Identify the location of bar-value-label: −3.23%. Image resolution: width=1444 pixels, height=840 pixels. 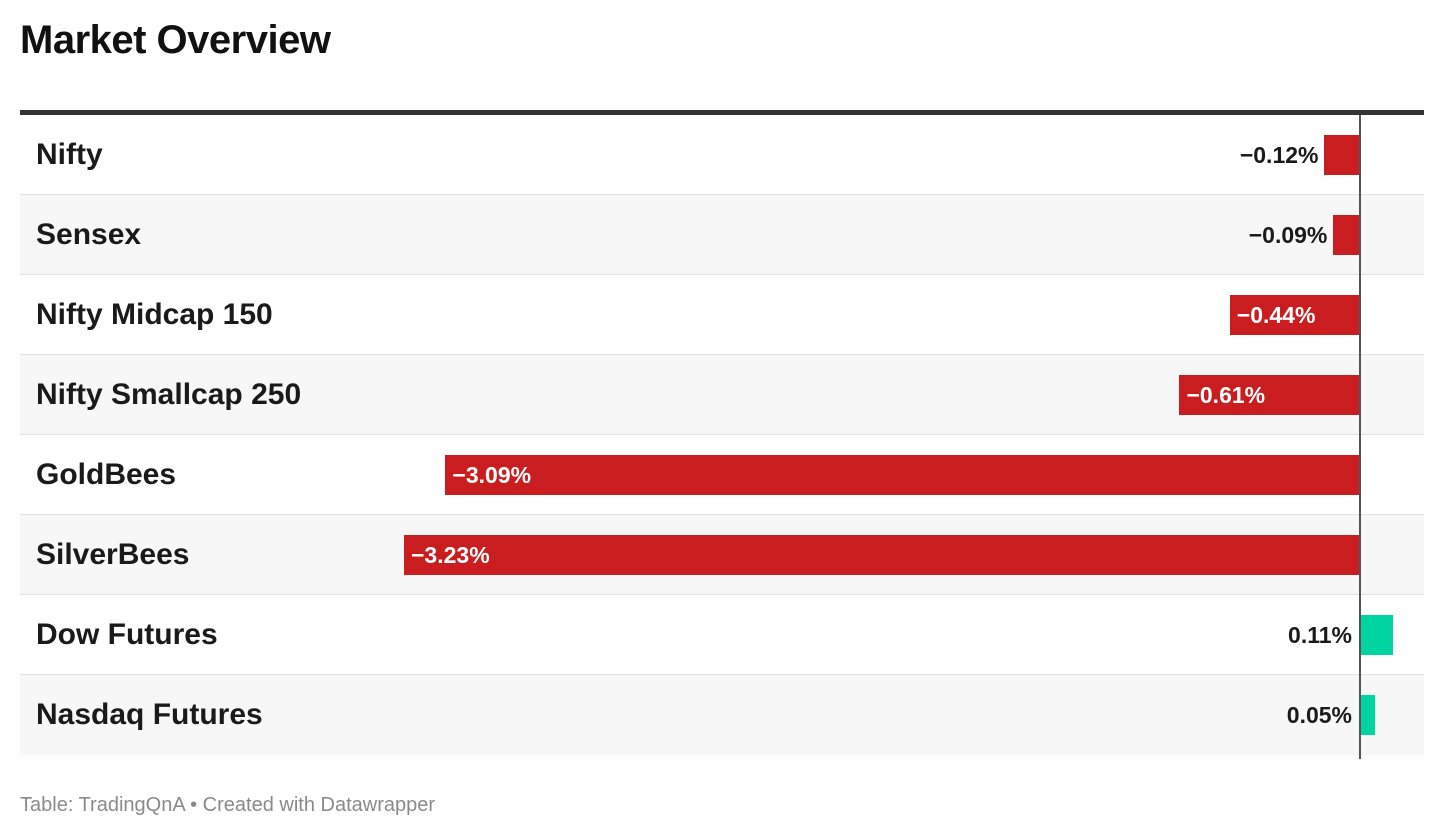
(450, 555).